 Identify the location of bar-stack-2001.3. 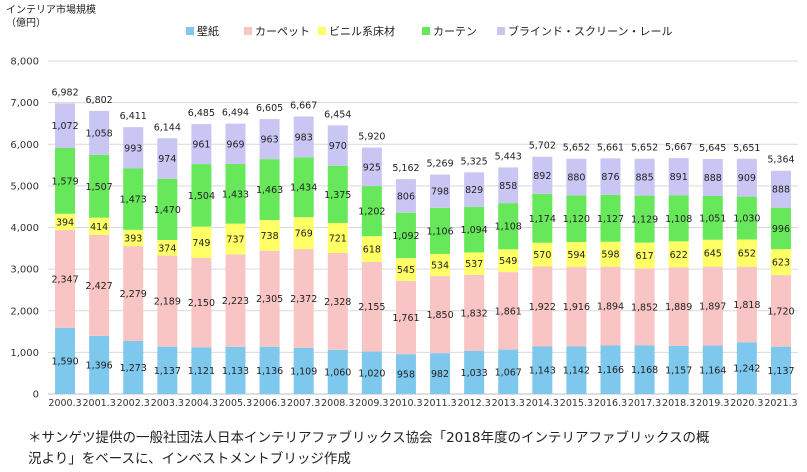
(99, 252).